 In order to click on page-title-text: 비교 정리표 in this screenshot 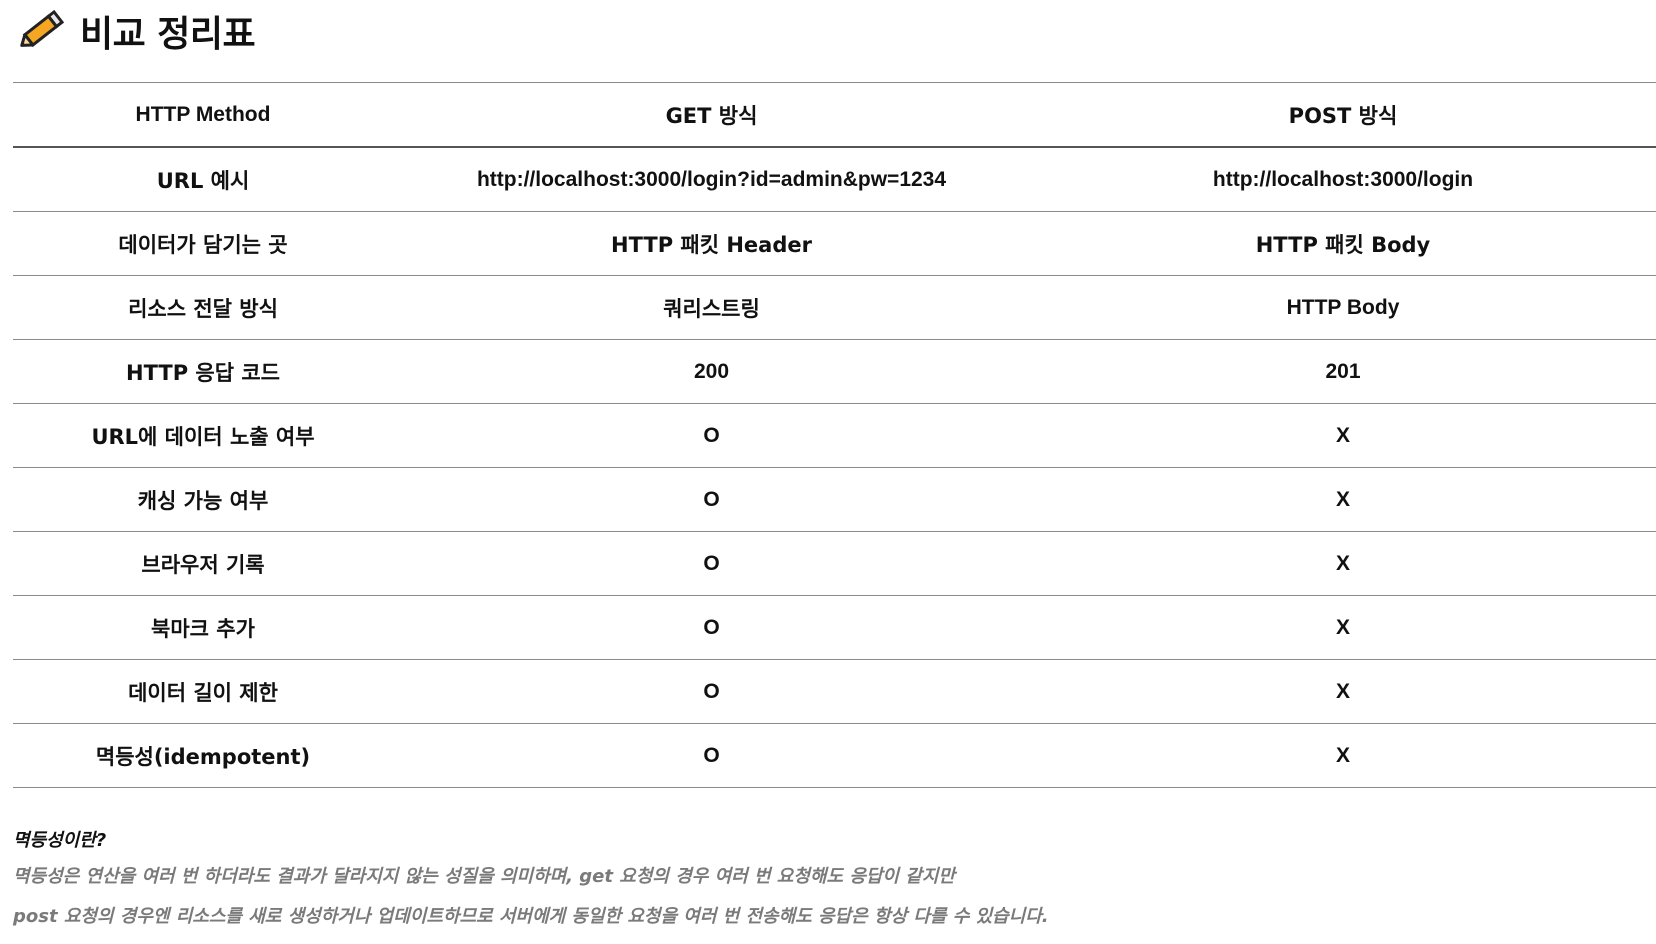, I will do `click(168, 34)`.